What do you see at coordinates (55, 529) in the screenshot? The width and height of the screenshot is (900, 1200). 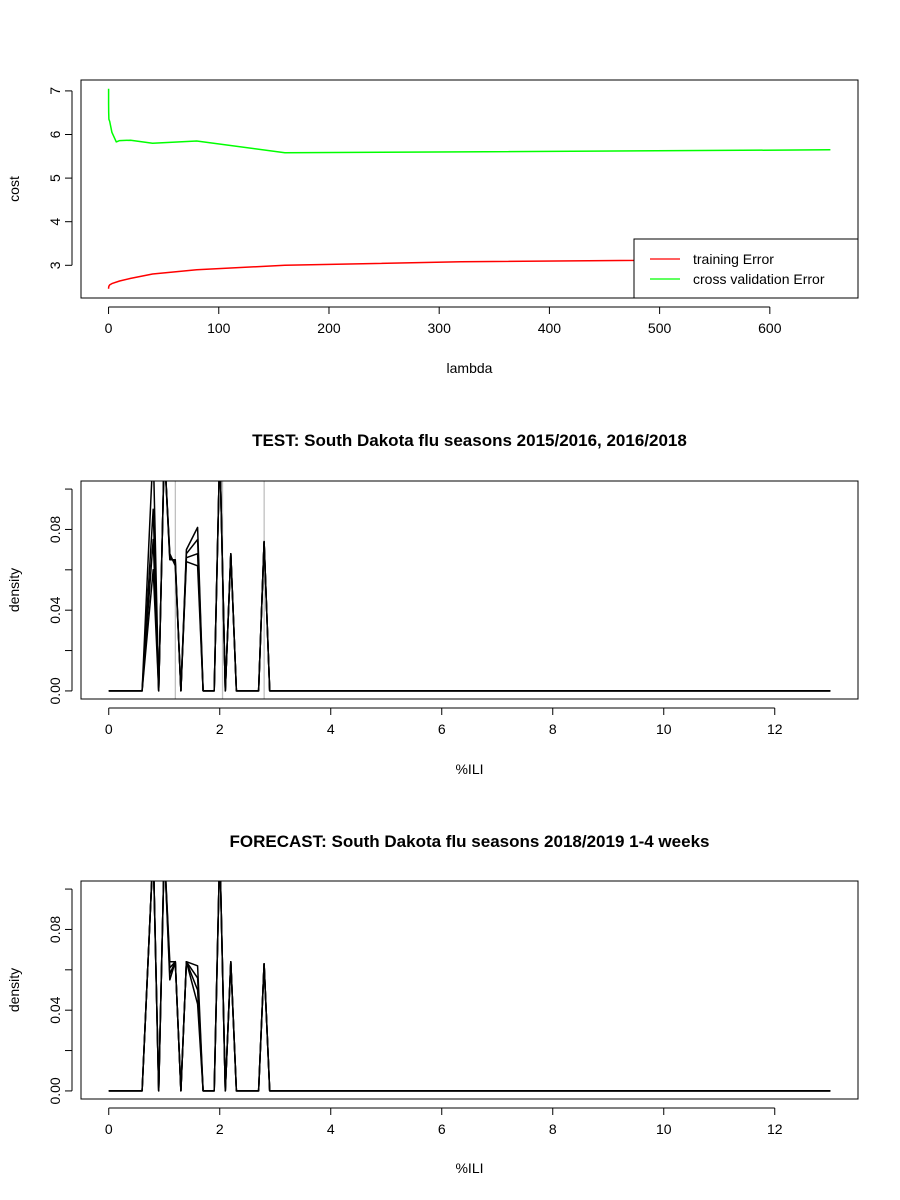 I see `test-y-tick-label-4: 0.08` at bounding box center [55, 529].